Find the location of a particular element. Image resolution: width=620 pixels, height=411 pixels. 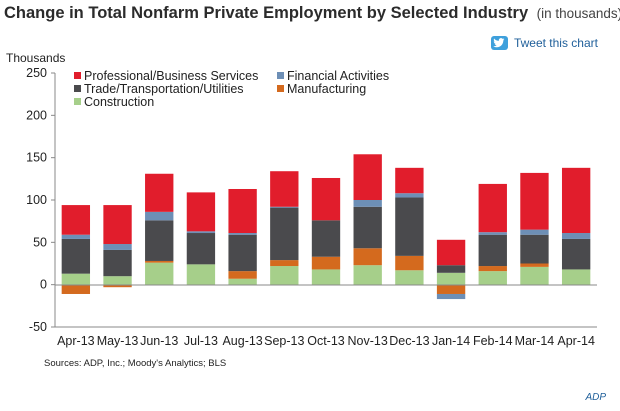

twitter-bird-icon is located at coordinates (499, 43).